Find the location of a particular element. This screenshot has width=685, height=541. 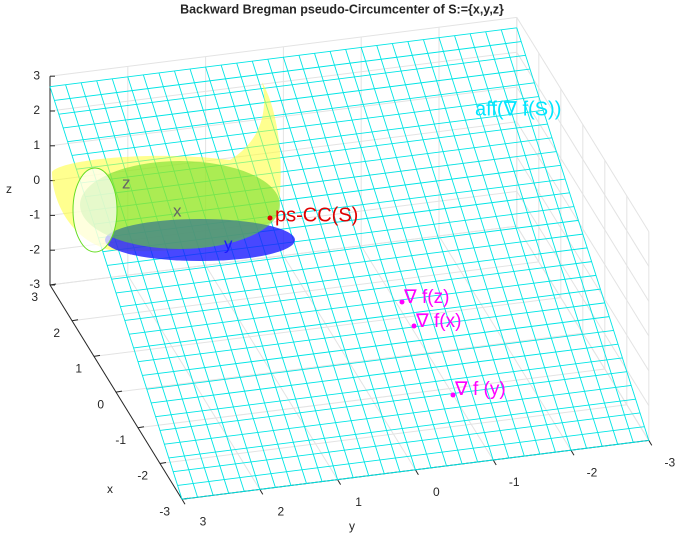

x-axis-label: x is located at coordinates (110, 489).